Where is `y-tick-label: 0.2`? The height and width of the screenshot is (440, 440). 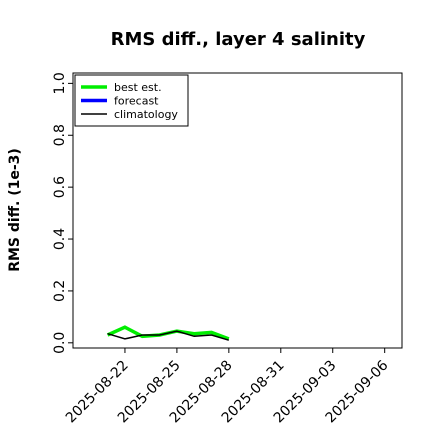
y-tick-label: 0.2 is located at coordinates (60, 291).